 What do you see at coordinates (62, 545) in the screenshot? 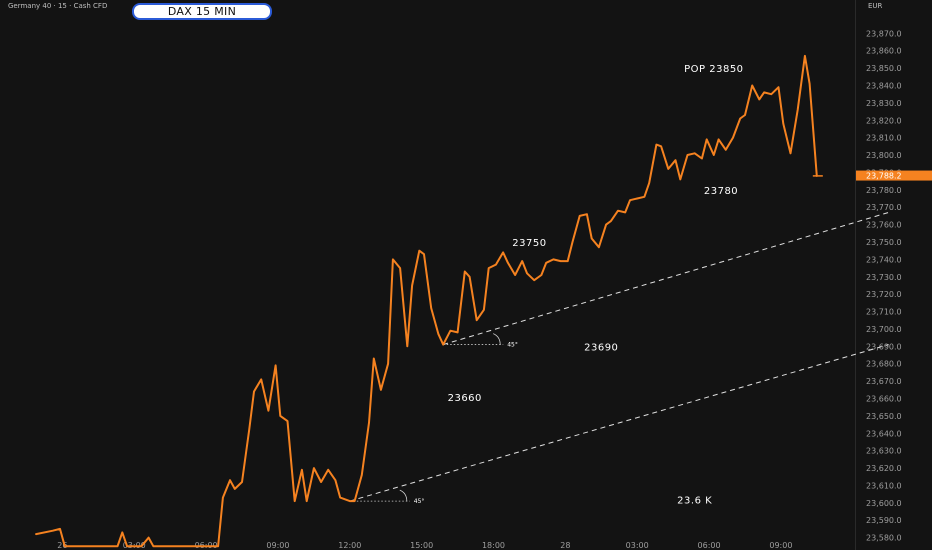
I see `x-tick-label: 26` at bounding box center [62, 545].